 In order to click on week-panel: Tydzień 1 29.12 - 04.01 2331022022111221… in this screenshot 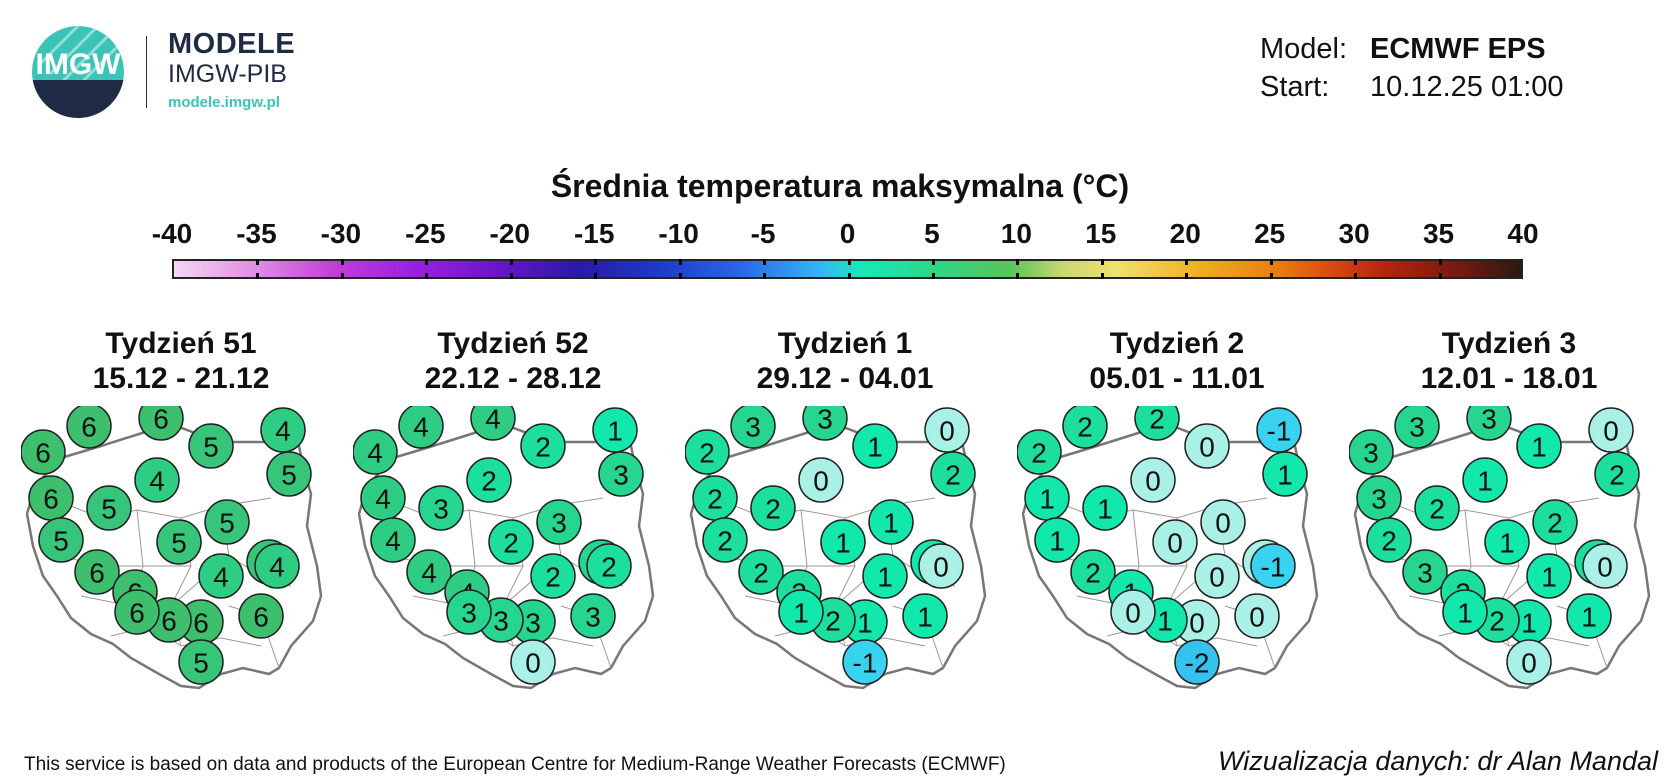, I will do `click(845, 526)`.